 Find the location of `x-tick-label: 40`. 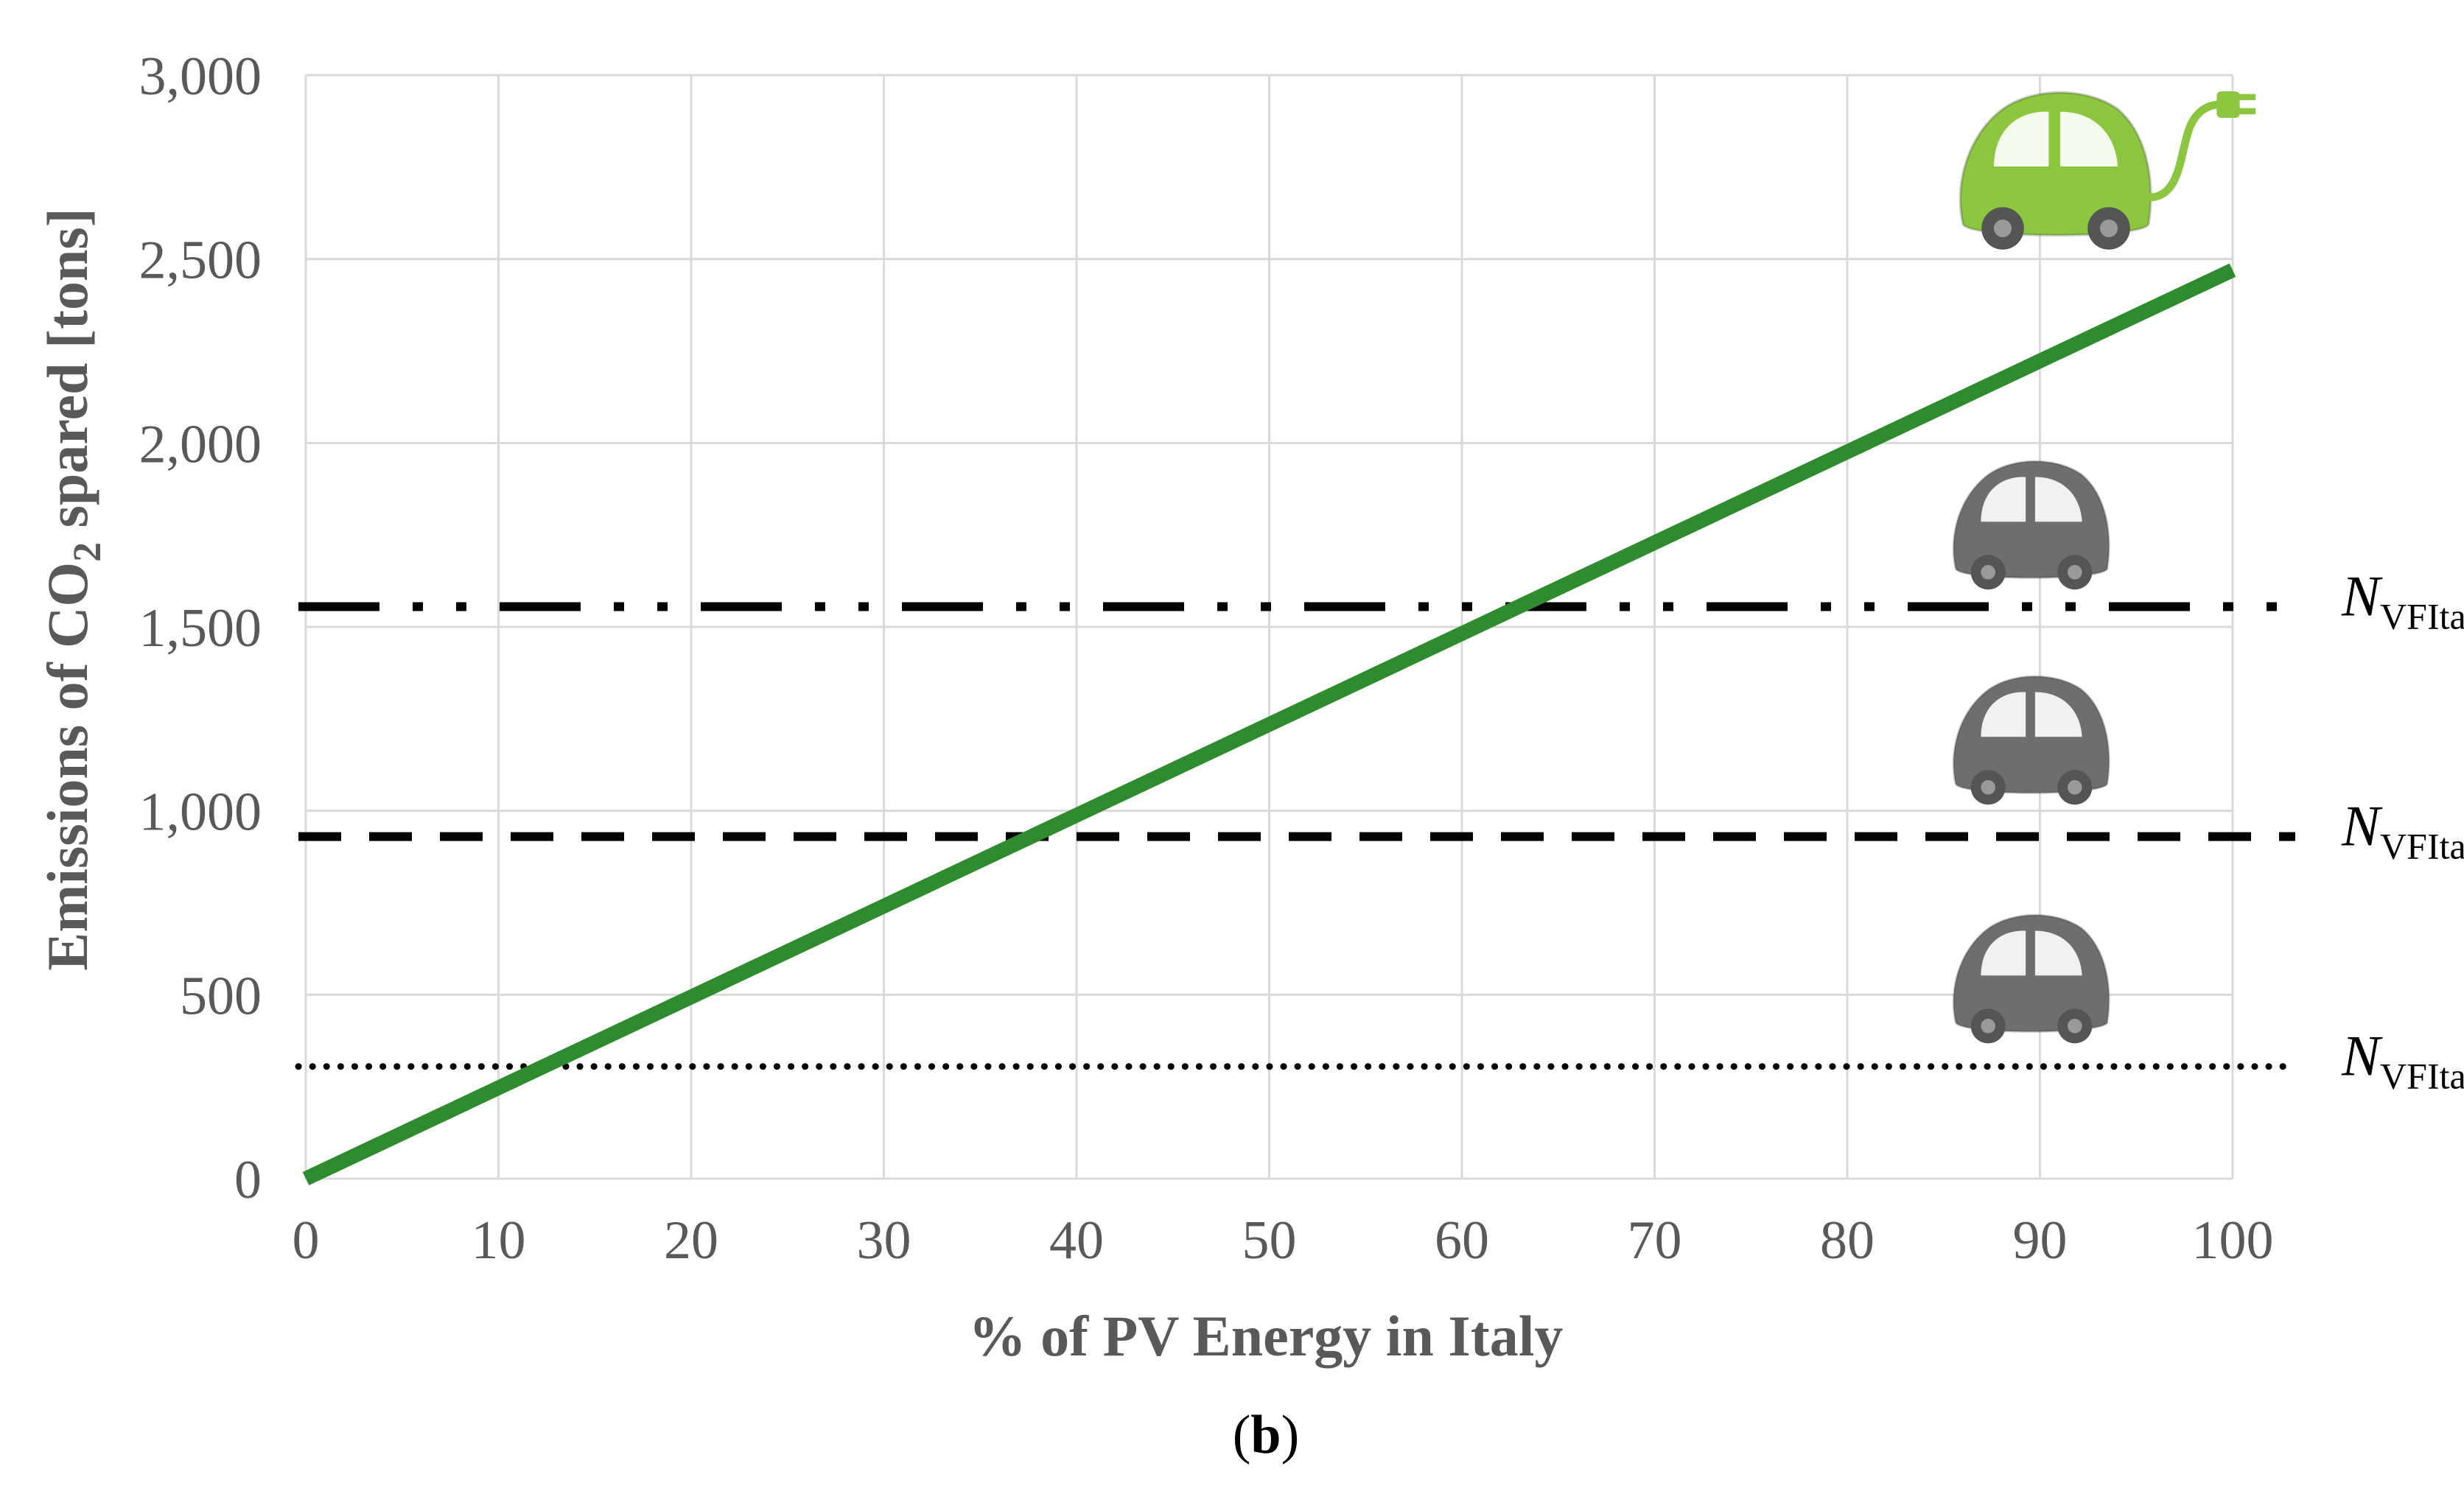

x-tick-label: 40 is located at coordinates (1076, 1241).